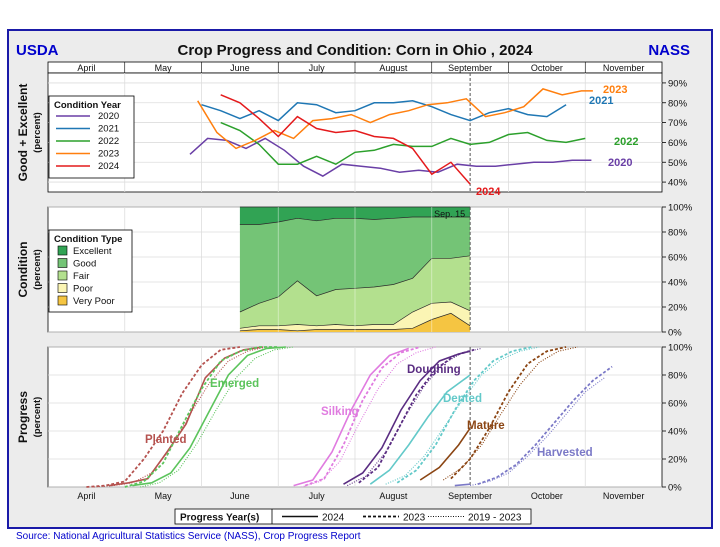 This screenshot has height=547, width=720. I want to click on end-label-2023: 2023, so click(615, 90).